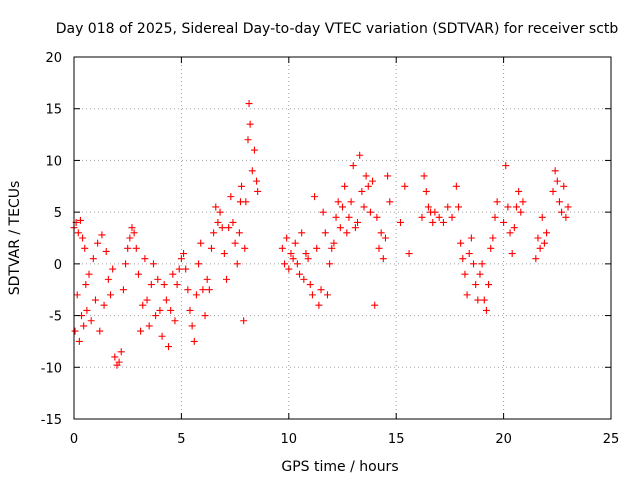 The width and height of the screenshot is (640, 480). I want to click on x-tick-label: 20, so click(503, 439).